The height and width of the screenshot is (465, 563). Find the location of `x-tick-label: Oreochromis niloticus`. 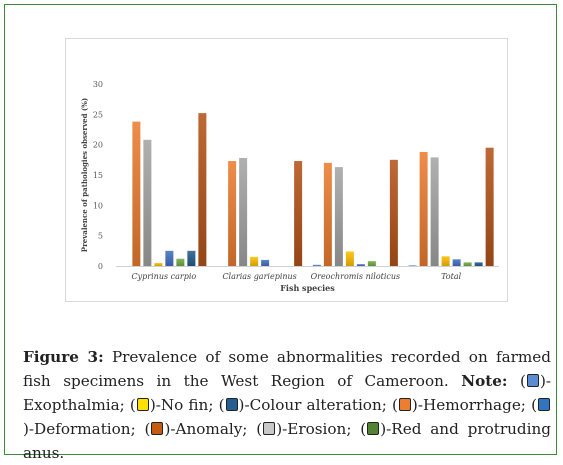

x-tick-label: Oreochromis niloticus is located at coordinates (356, 276).